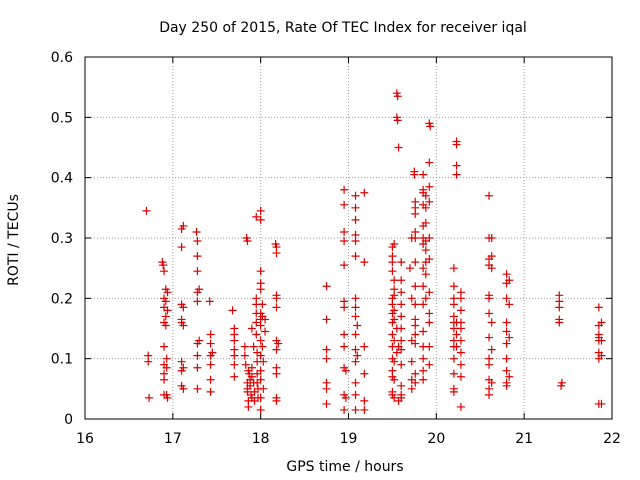 The height and width of the screenshot is (480, 640). Describe the element at coordinates (612, 439) in the screenshot. I see `x-tick-label: 22` at that location.